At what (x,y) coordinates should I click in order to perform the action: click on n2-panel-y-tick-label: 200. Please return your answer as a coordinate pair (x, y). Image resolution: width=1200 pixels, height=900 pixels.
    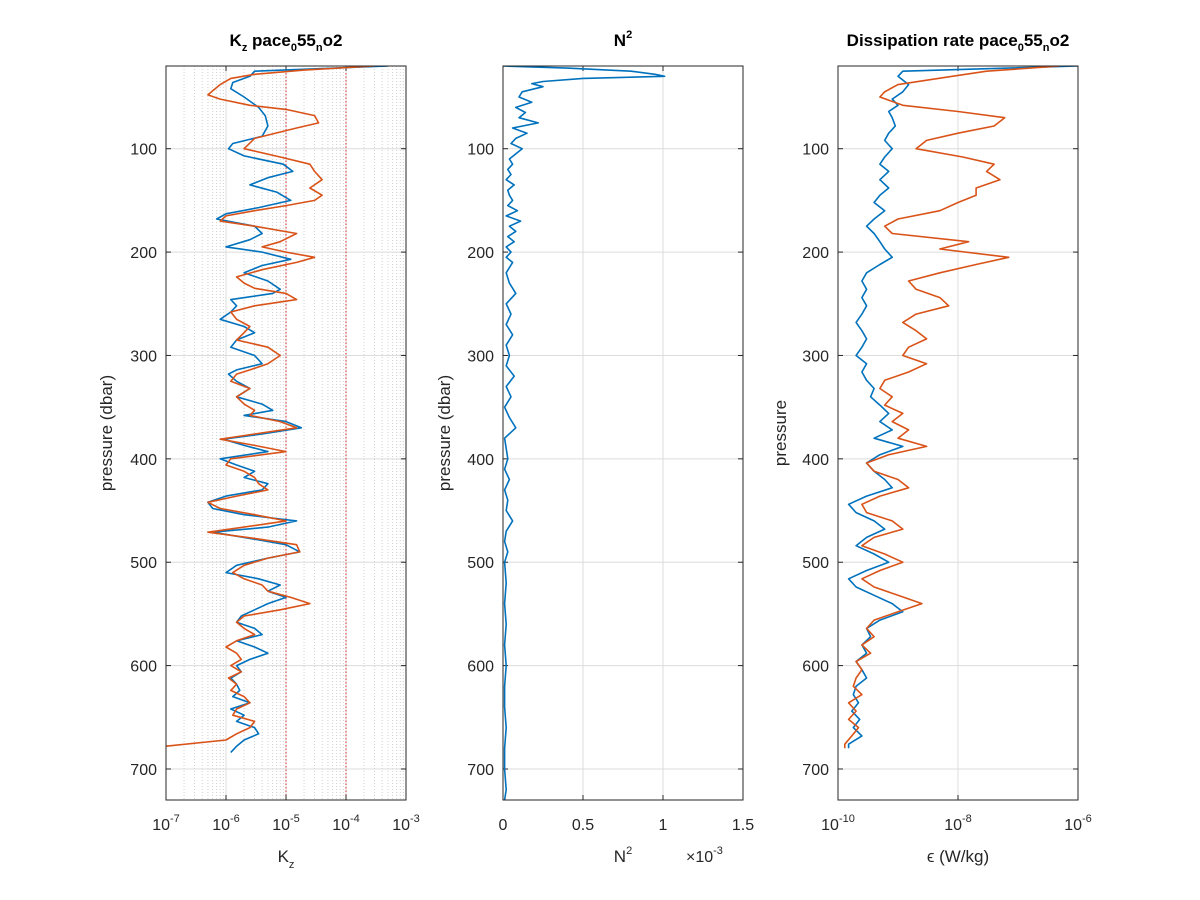
    Looking at the image, I should click on (480, 253).